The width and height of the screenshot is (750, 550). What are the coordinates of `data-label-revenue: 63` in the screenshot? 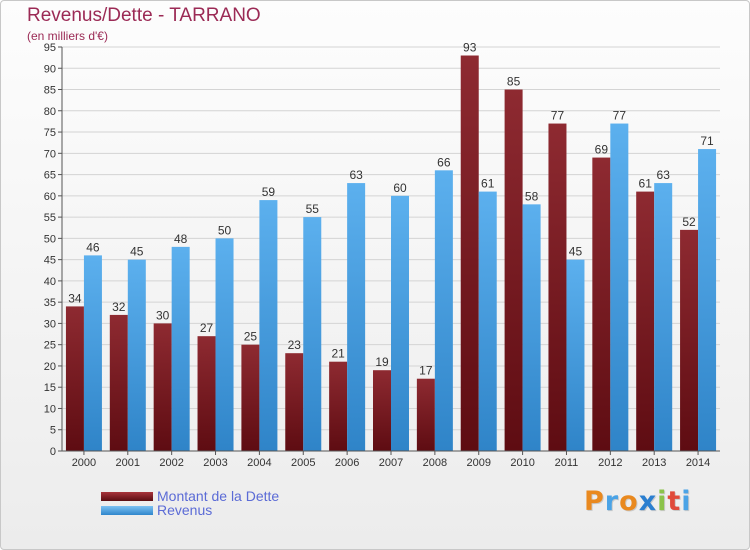 It's located at (664, 175).